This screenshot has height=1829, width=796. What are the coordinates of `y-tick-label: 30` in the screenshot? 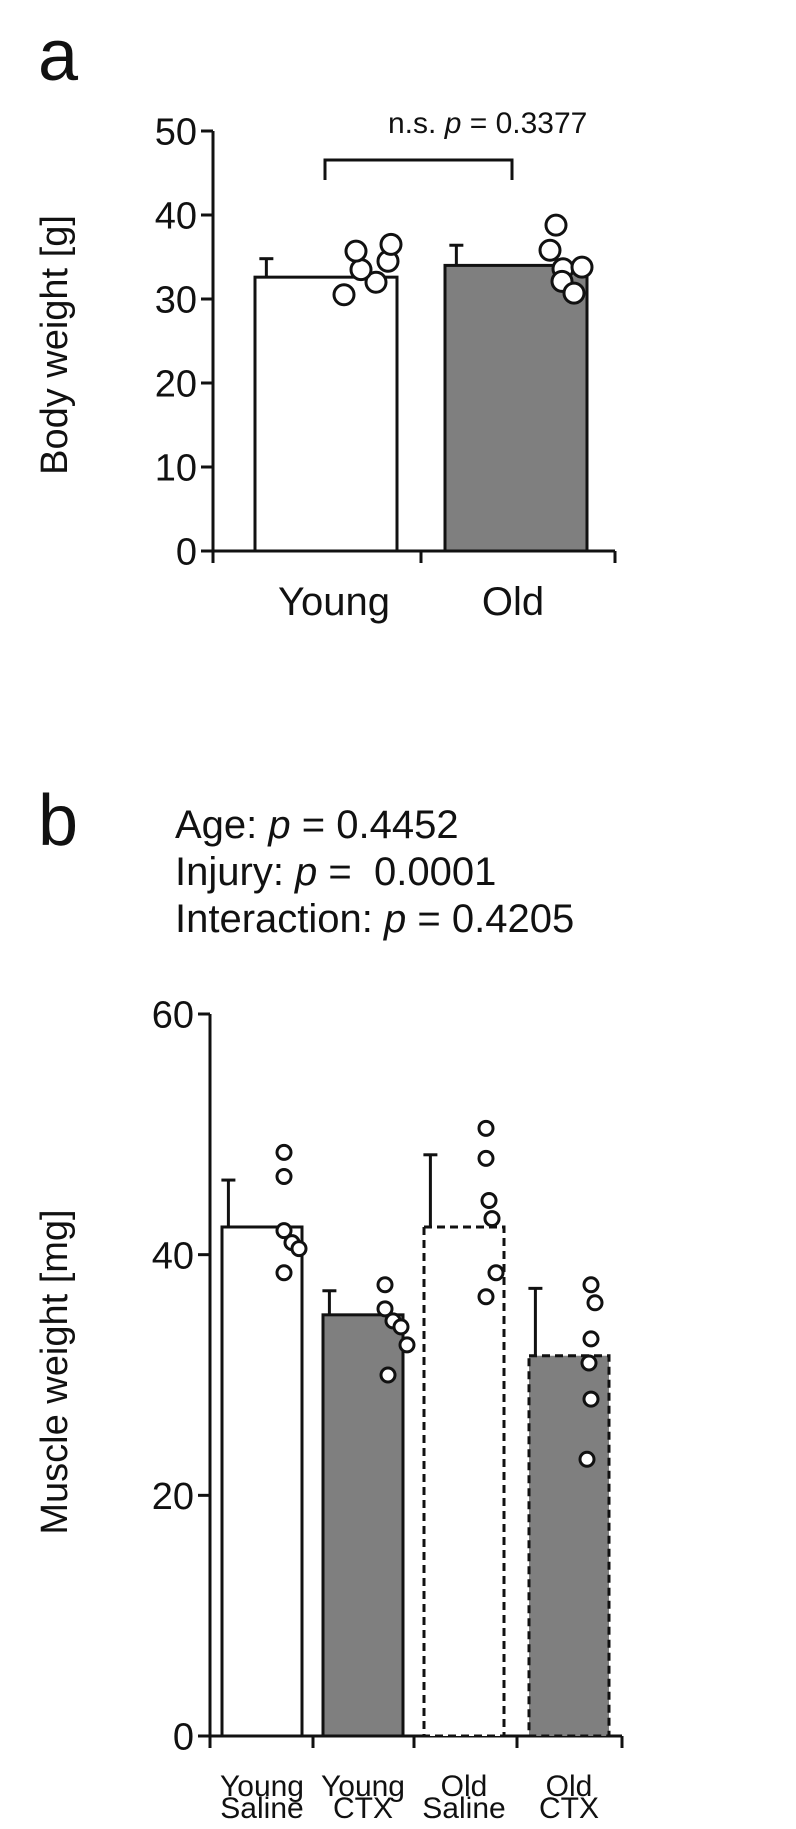 It's located at (176, 301).